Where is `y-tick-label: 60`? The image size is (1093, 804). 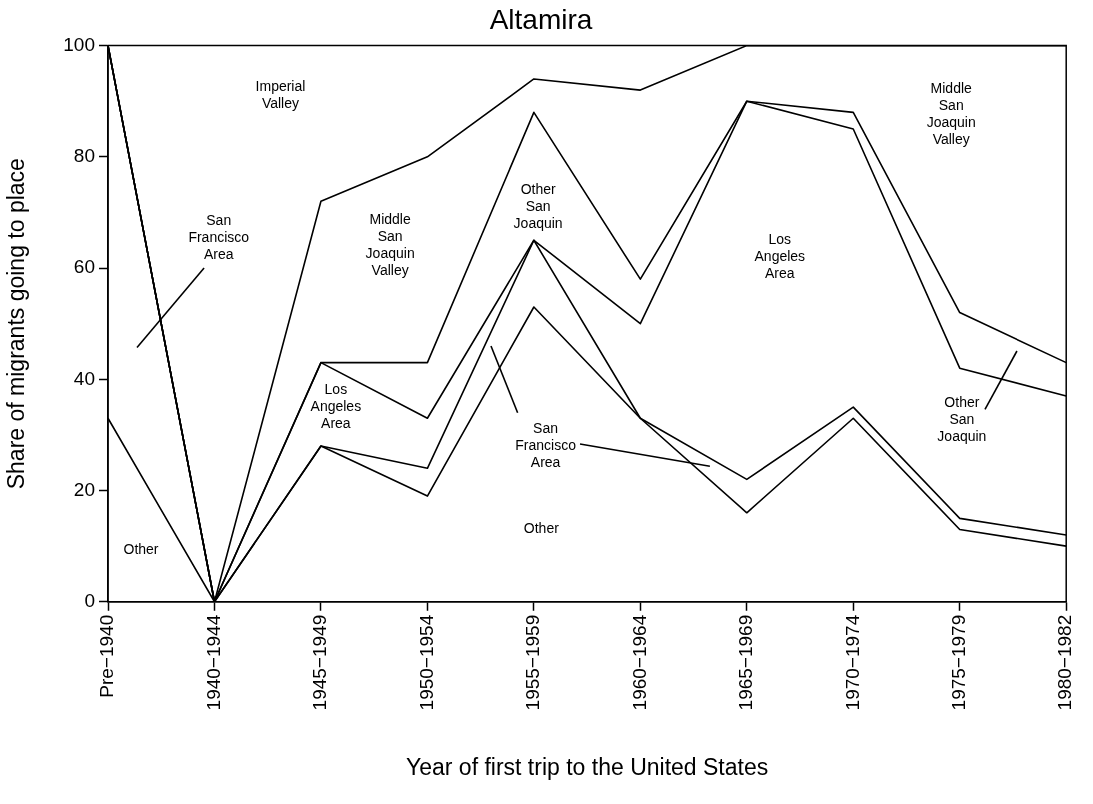
y-tick-label: 60 is located at coordinates (84, 267).